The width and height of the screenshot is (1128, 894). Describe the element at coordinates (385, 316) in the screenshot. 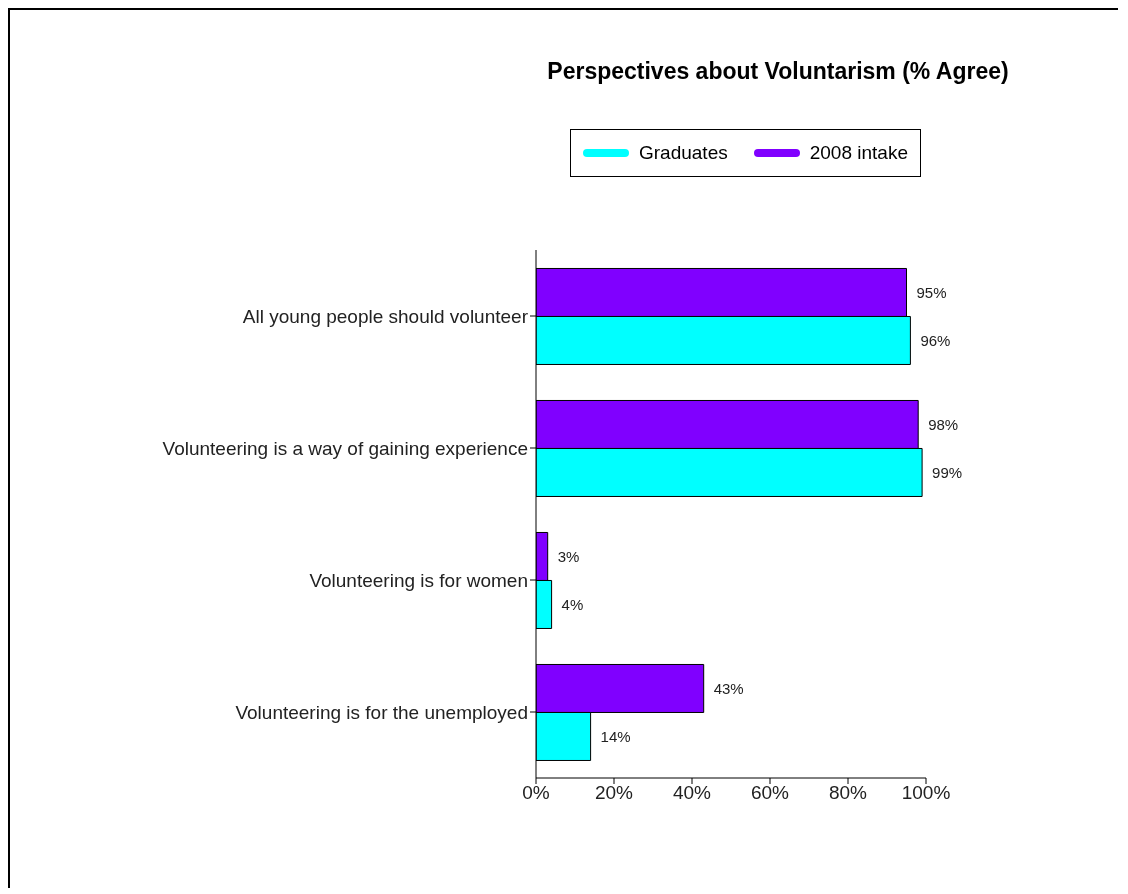

I see `y-tick-label: All young people should volunteer` at that location.